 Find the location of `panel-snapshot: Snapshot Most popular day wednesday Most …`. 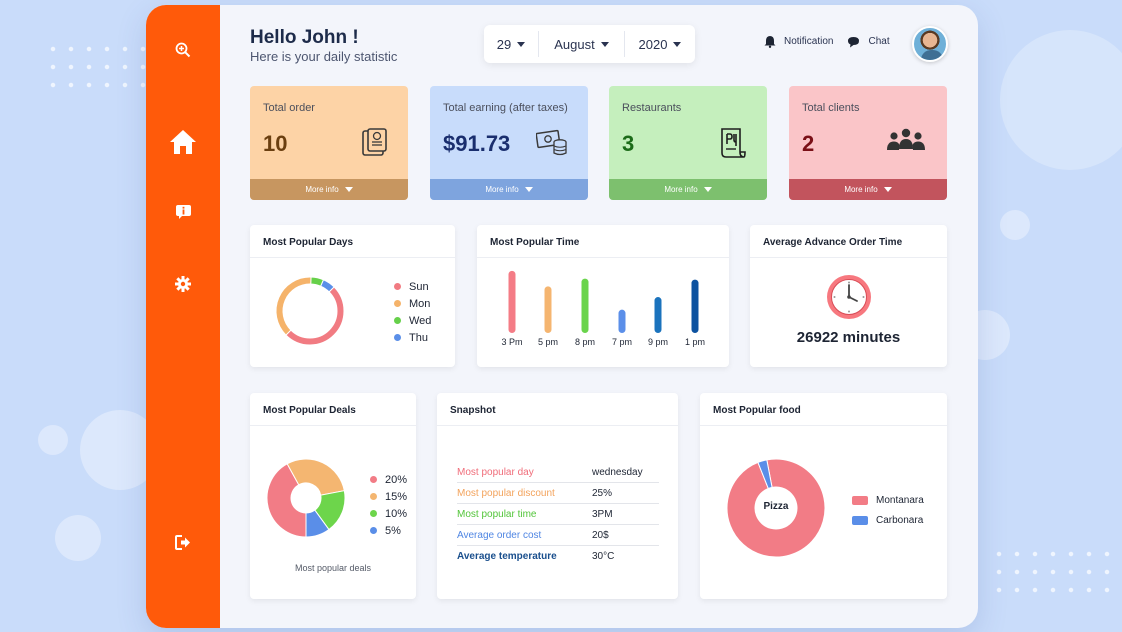

panel-snapshot: Snapshot Most popular day wednesday Most … is located at coordinates (557, 496).